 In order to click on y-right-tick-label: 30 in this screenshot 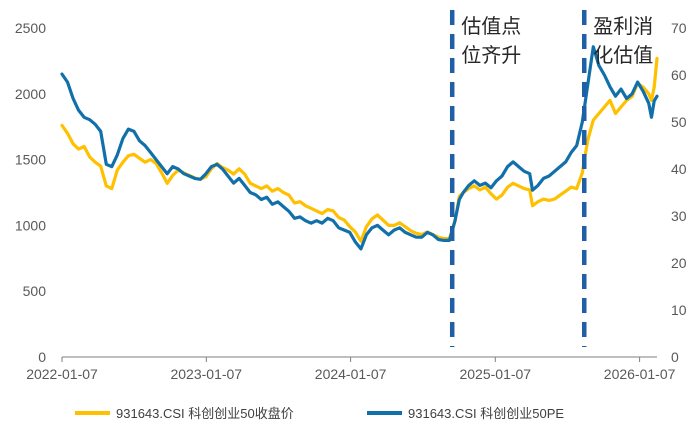, I will do `click(679, 216)`.